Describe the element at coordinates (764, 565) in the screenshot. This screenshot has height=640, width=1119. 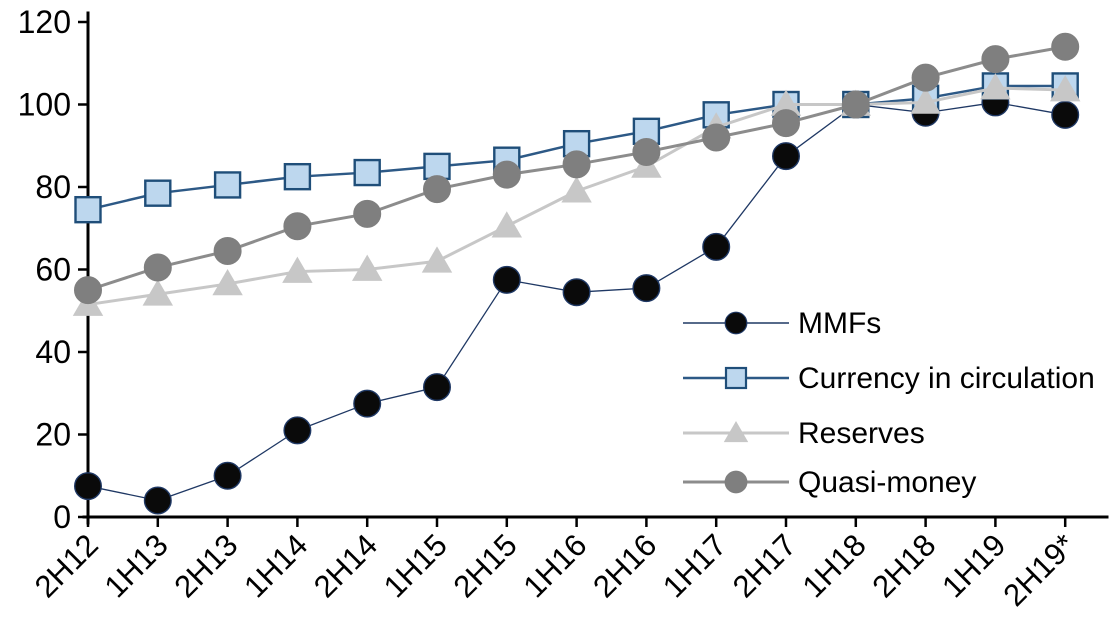
I see `x-tick-label: 2H17` at that location.